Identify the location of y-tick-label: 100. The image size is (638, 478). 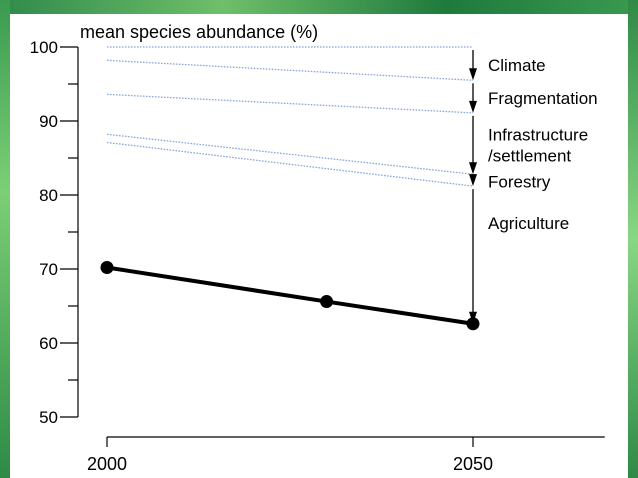
(44, 47).